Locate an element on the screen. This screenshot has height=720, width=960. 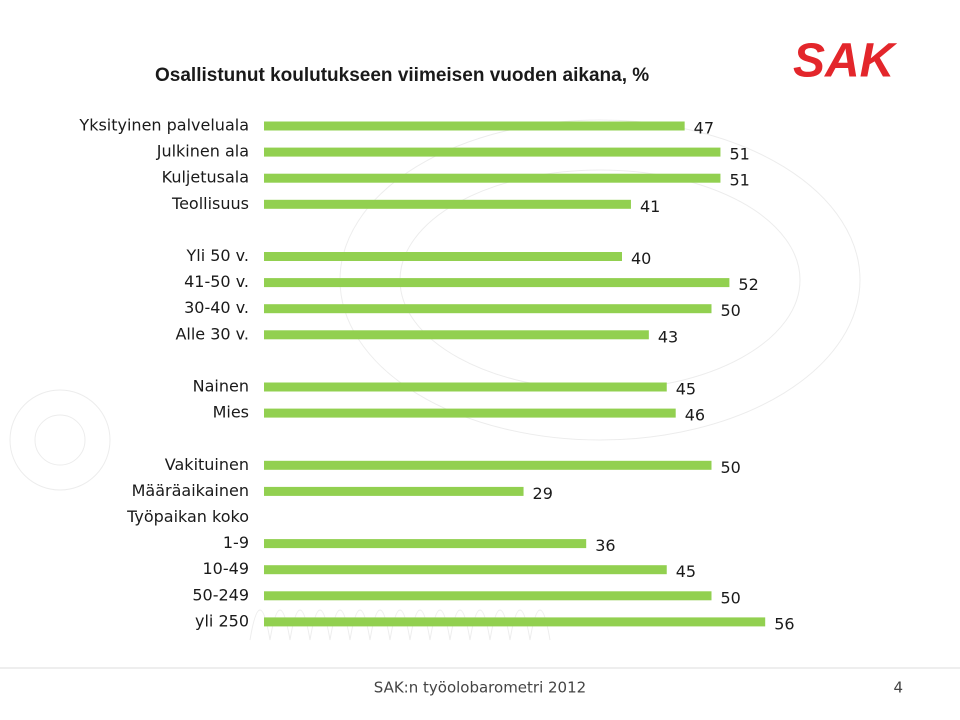
value-label: 46 is located at coordinates (695, 415).